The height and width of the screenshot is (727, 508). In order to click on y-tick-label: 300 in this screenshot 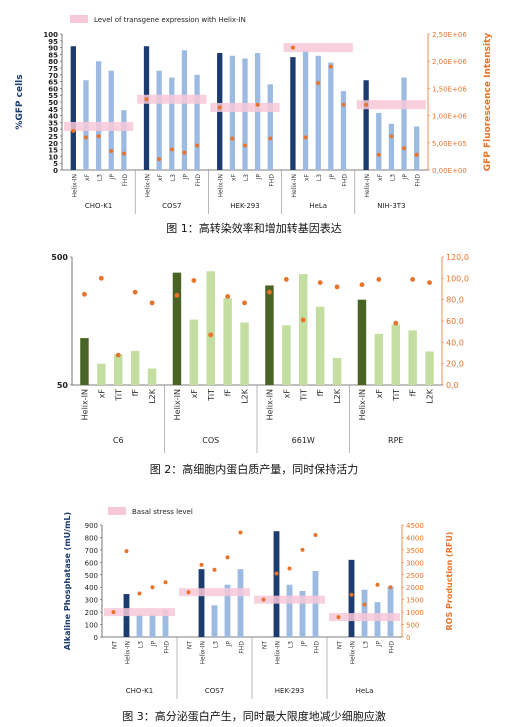, I will do `click(91, 601)`.